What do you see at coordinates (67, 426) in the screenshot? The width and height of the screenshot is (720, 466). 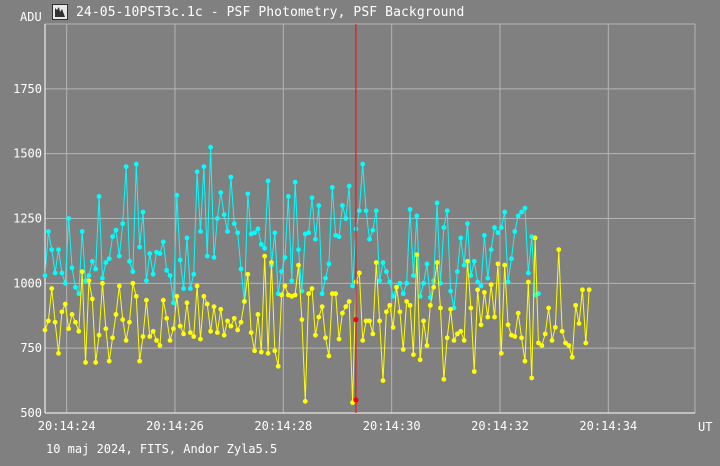 I see `x-tick-label: 20:14:24` at bounding box center [67, 426].